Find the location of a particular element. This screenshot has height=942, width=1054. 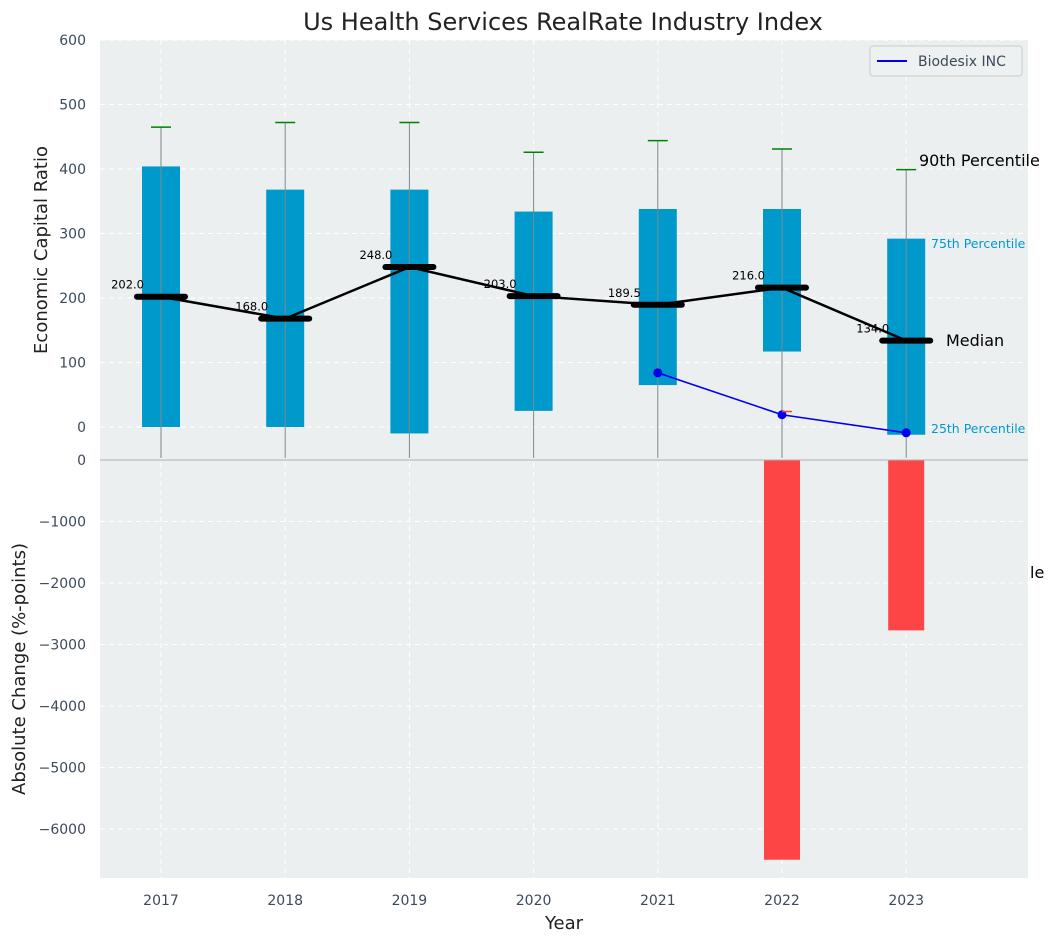

annotation-25th-percentile: 25th Percentile is located at coordinates (978, 428).